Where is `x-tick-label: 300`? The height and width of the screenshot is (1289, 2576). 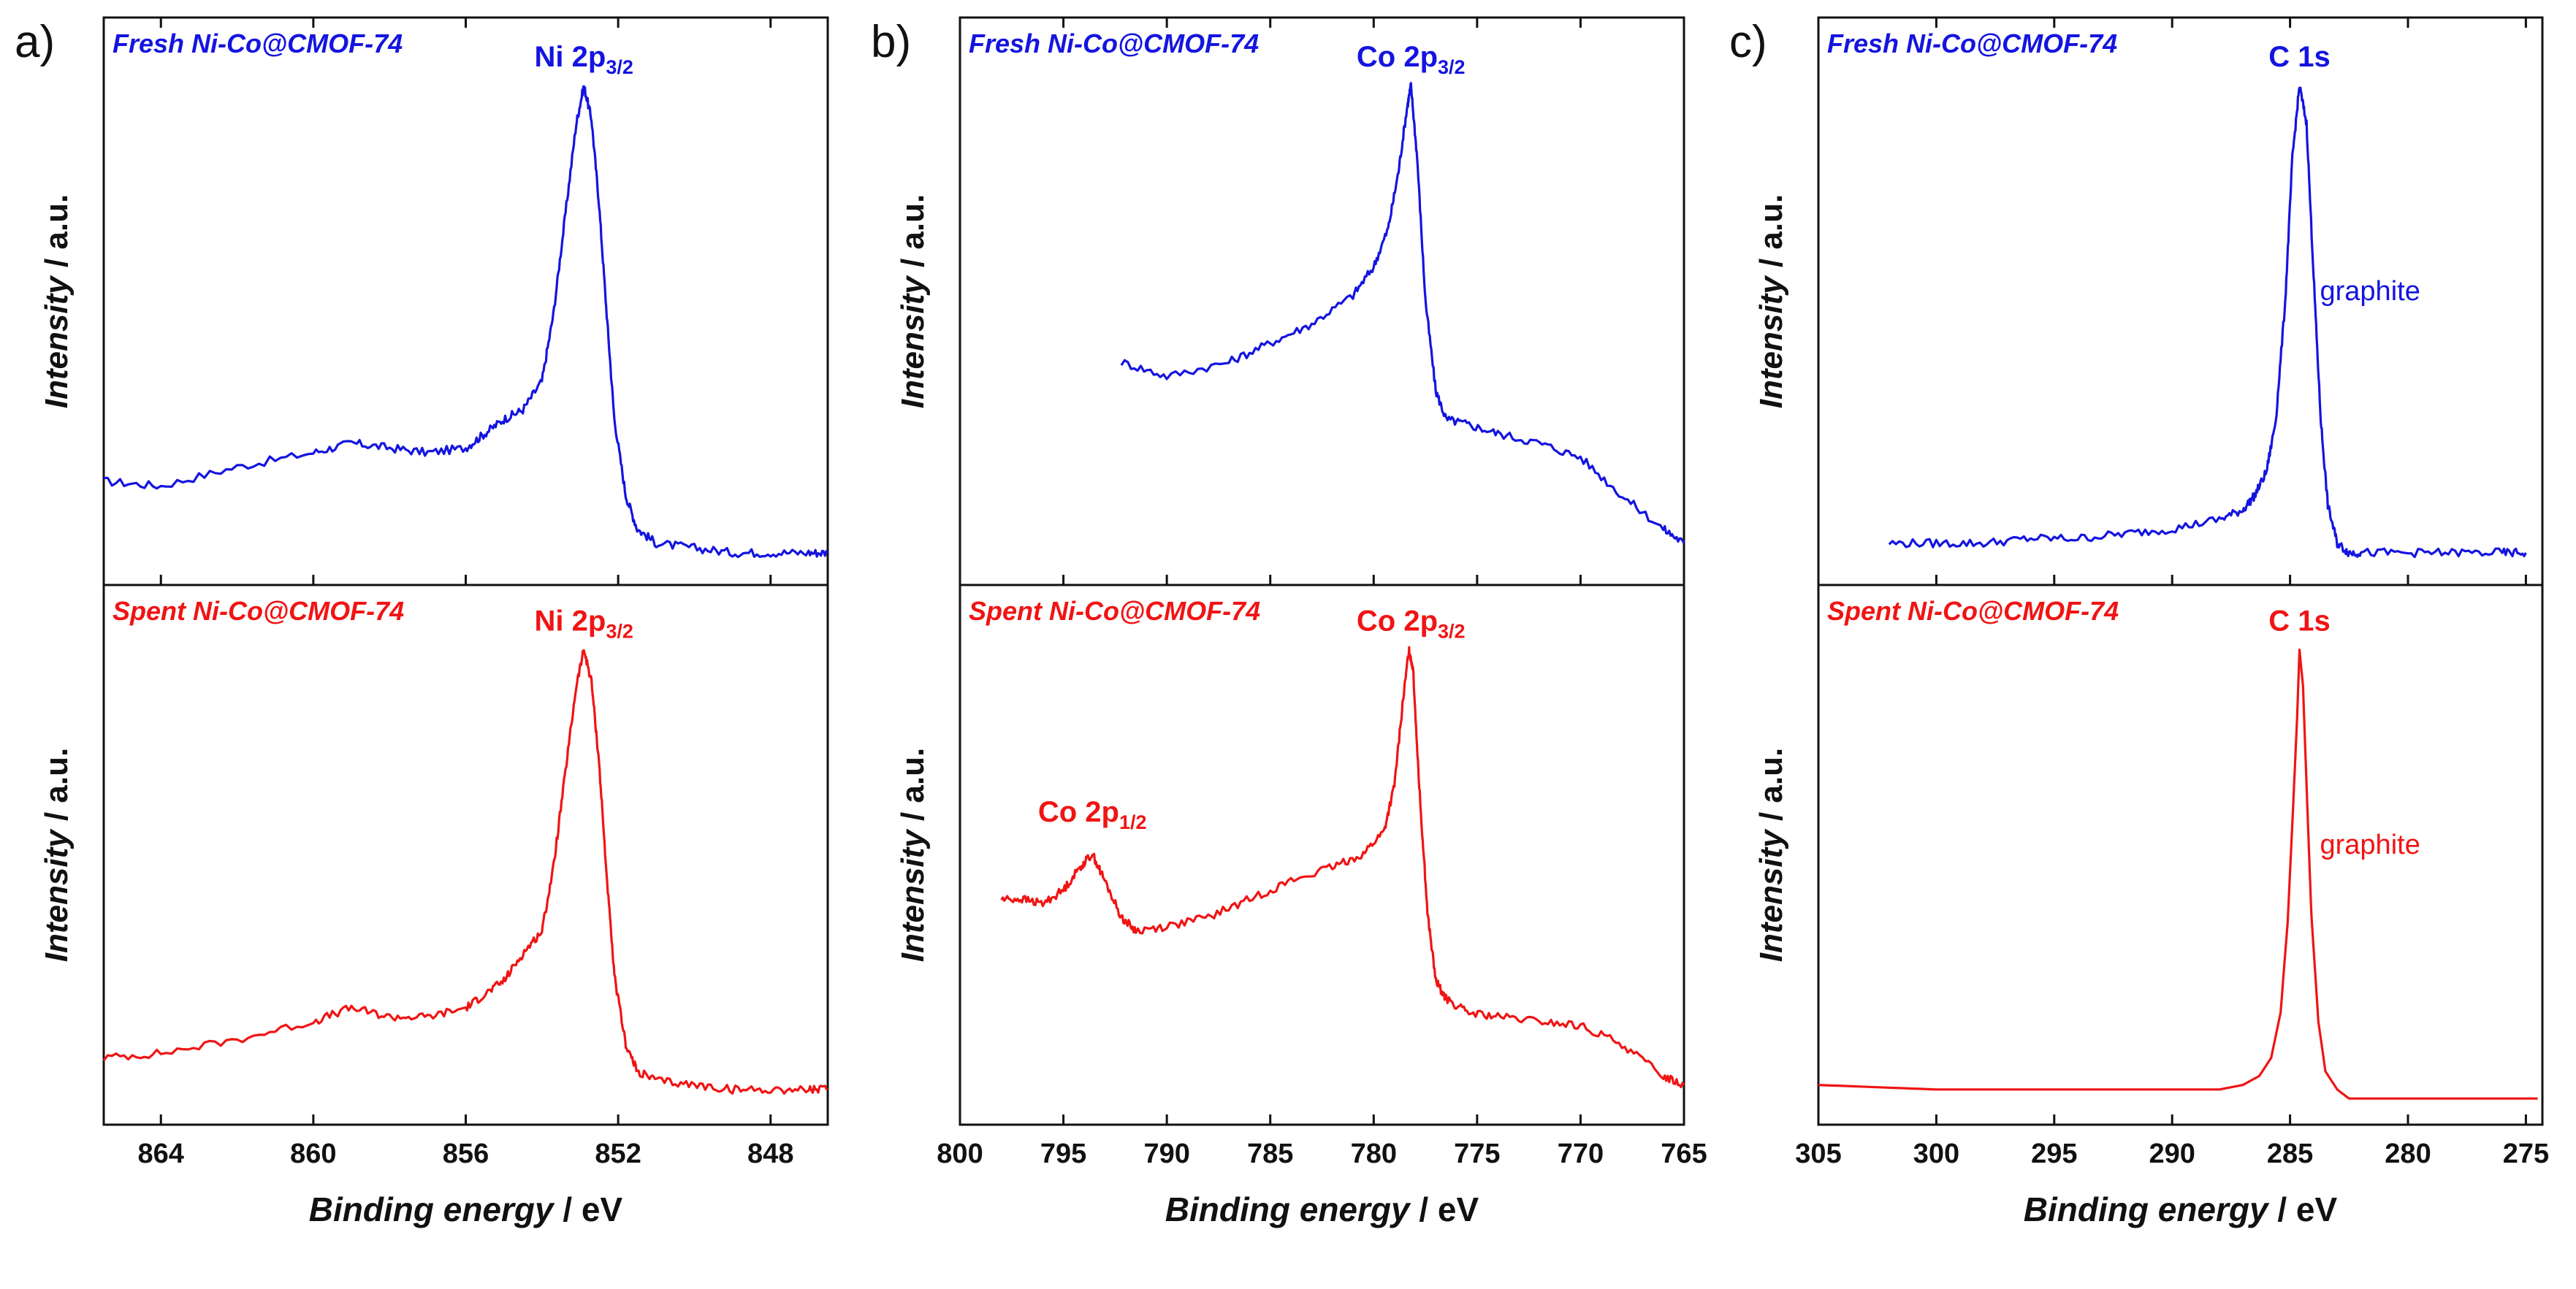
x-tick-label: 300 is located at coordinates (1936, 1154).